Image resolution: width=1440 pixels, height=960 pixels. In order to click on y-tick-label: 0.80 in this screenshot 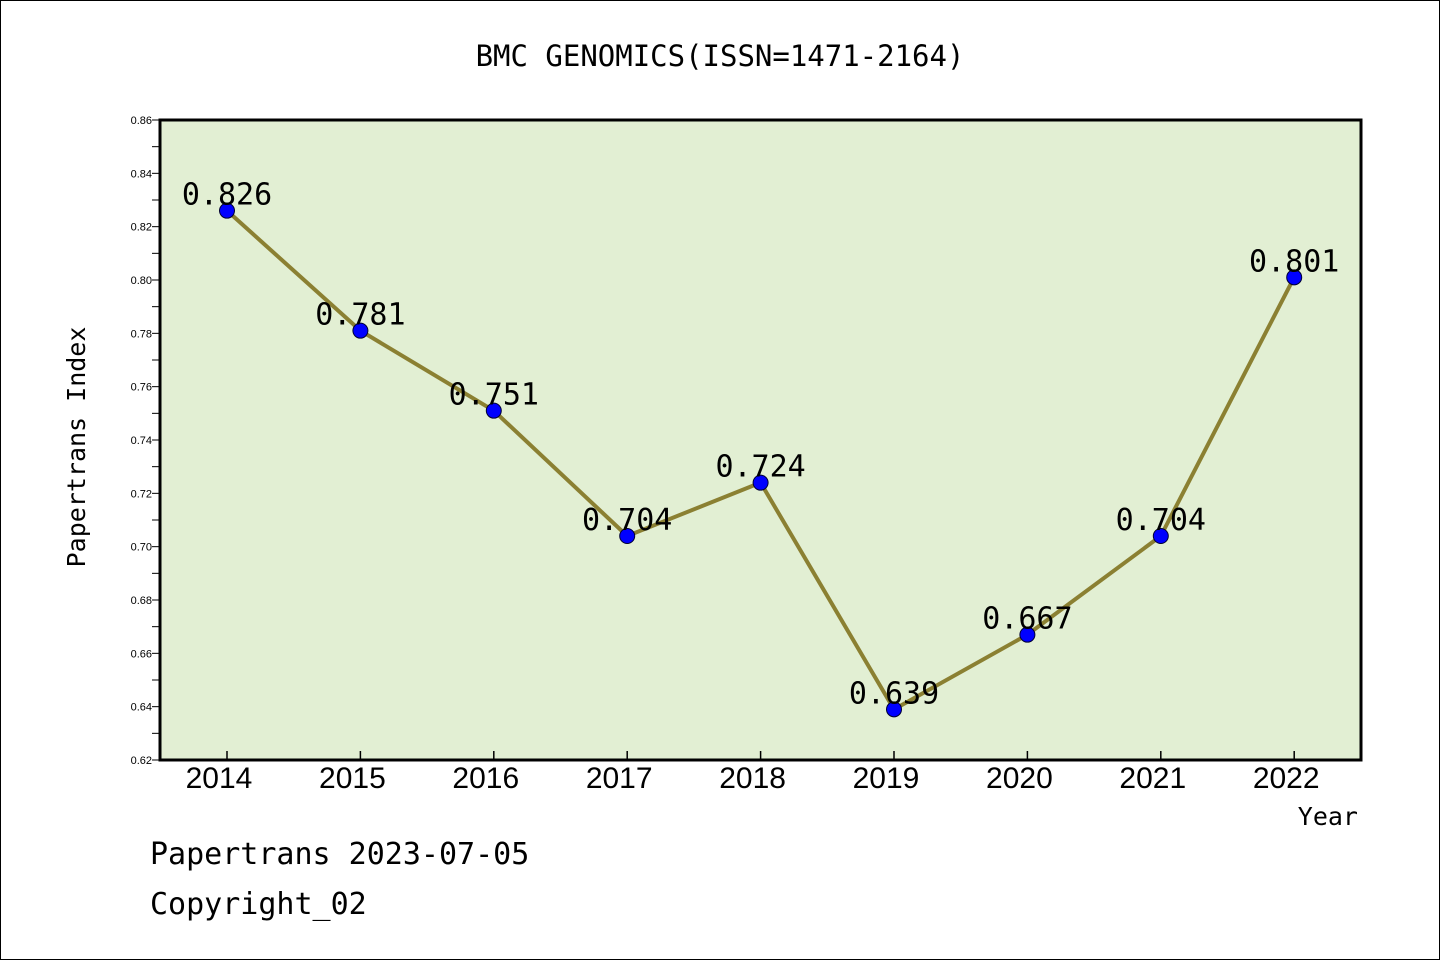, I will do `click(141, 281)`.